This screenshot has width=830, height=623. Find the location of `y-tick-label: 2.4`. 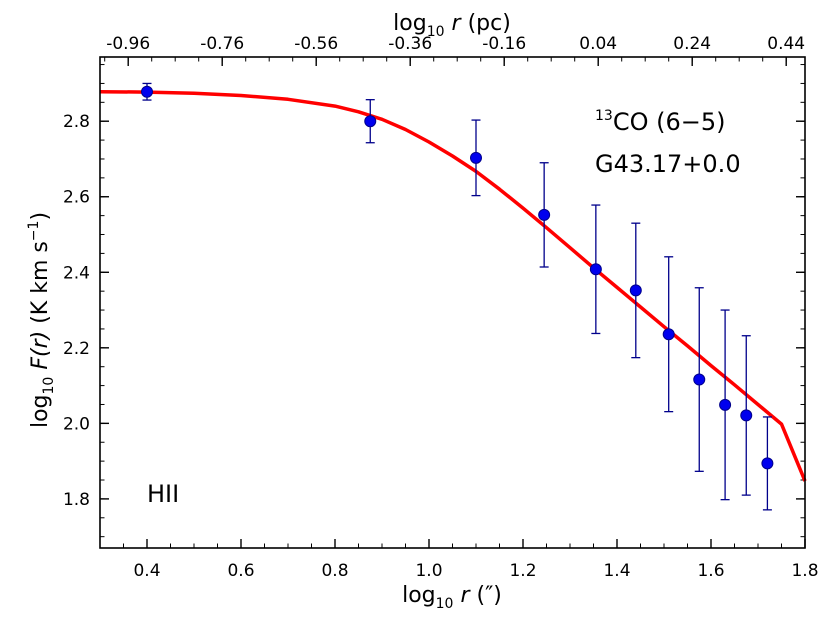

y-tick-label: 2.4 is located at coordinates (76, 273).